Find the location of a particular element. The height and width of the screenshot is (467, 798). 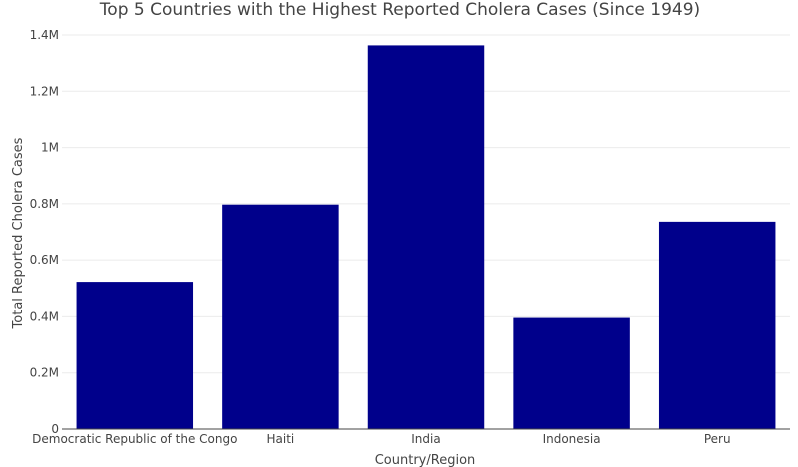

x-tick-label: Haiti is located at coordinates (281, 439).